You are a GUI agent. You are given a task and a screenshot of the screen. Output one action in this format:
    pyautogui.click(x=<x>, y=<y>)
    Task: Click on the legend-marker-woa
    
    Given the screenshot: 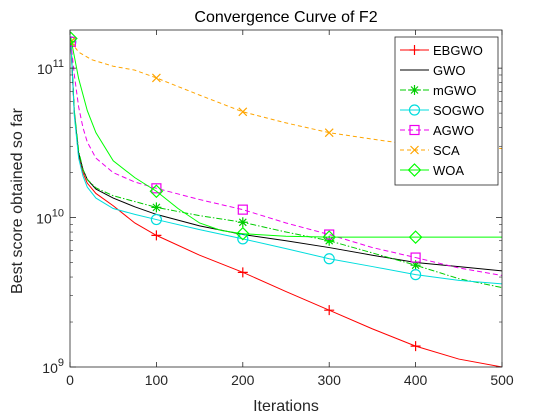 What is the action you would take?
    pyautogui.click(x=414, y=170)
    